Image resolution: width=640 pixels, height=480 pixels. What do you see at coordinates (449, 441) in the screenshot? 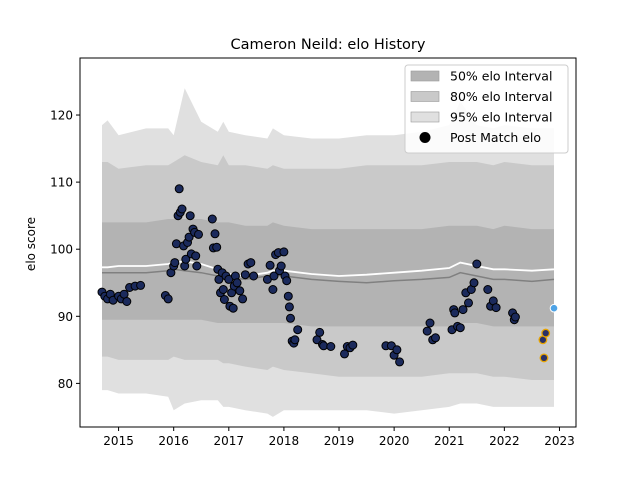
I see `x-tick-label: 2021` at bounding box center [449, 441].